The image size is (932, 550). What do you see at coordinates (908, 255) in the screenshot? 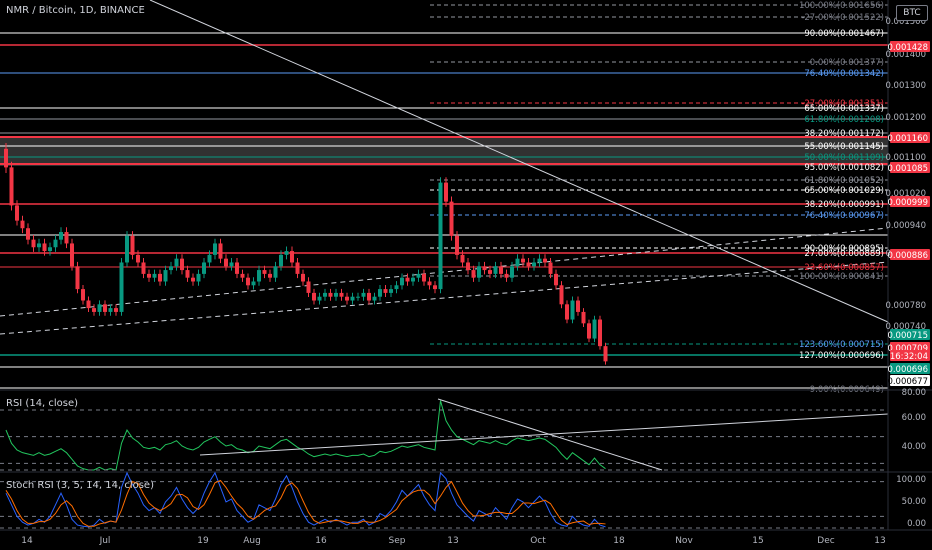
I see `price-tag: 0.000886` at bounding box center [908, 255].